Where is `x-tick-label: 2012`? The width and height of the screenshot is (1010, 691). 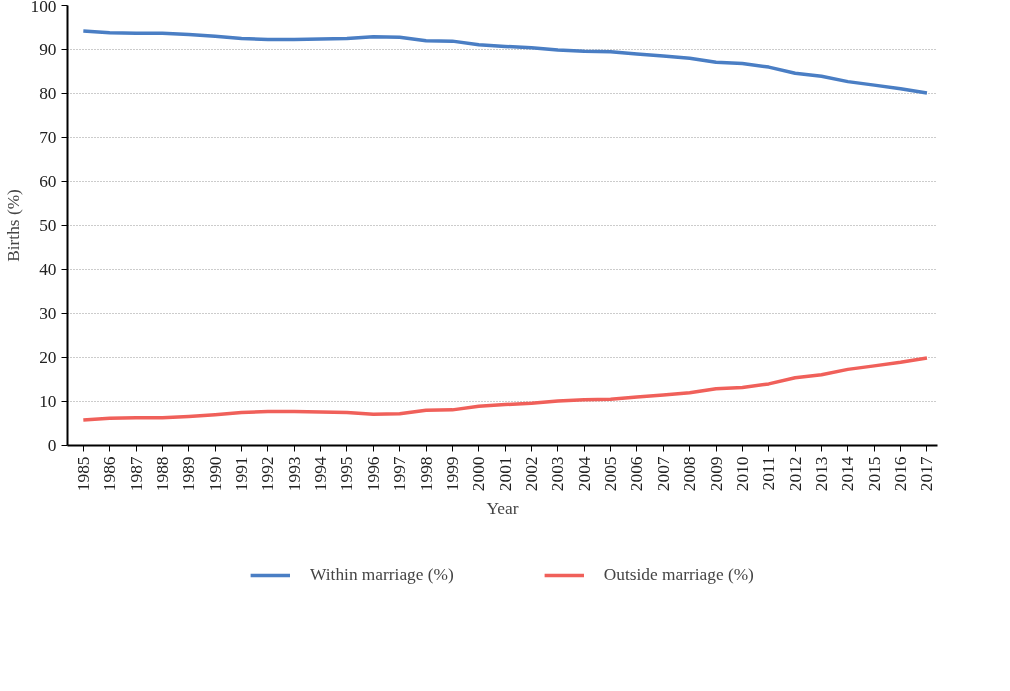 x-tick-label: 2012 is located at coordinates (795, 474).